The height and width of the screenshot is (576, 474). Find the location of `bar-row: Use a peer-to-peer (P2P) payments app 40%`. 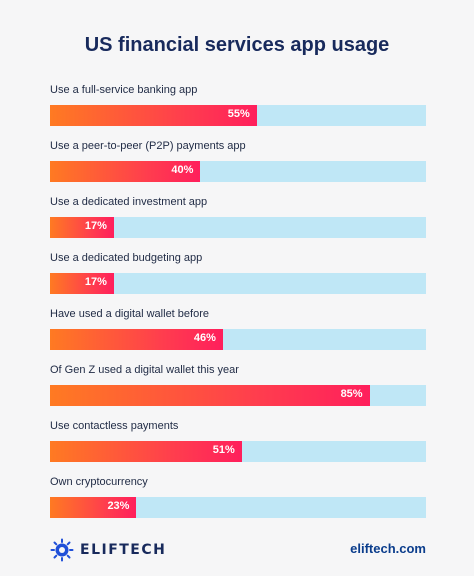

bar-row: Use a peer-to-peer (P2P) payments app 40% is located at coordinates (238, 168).